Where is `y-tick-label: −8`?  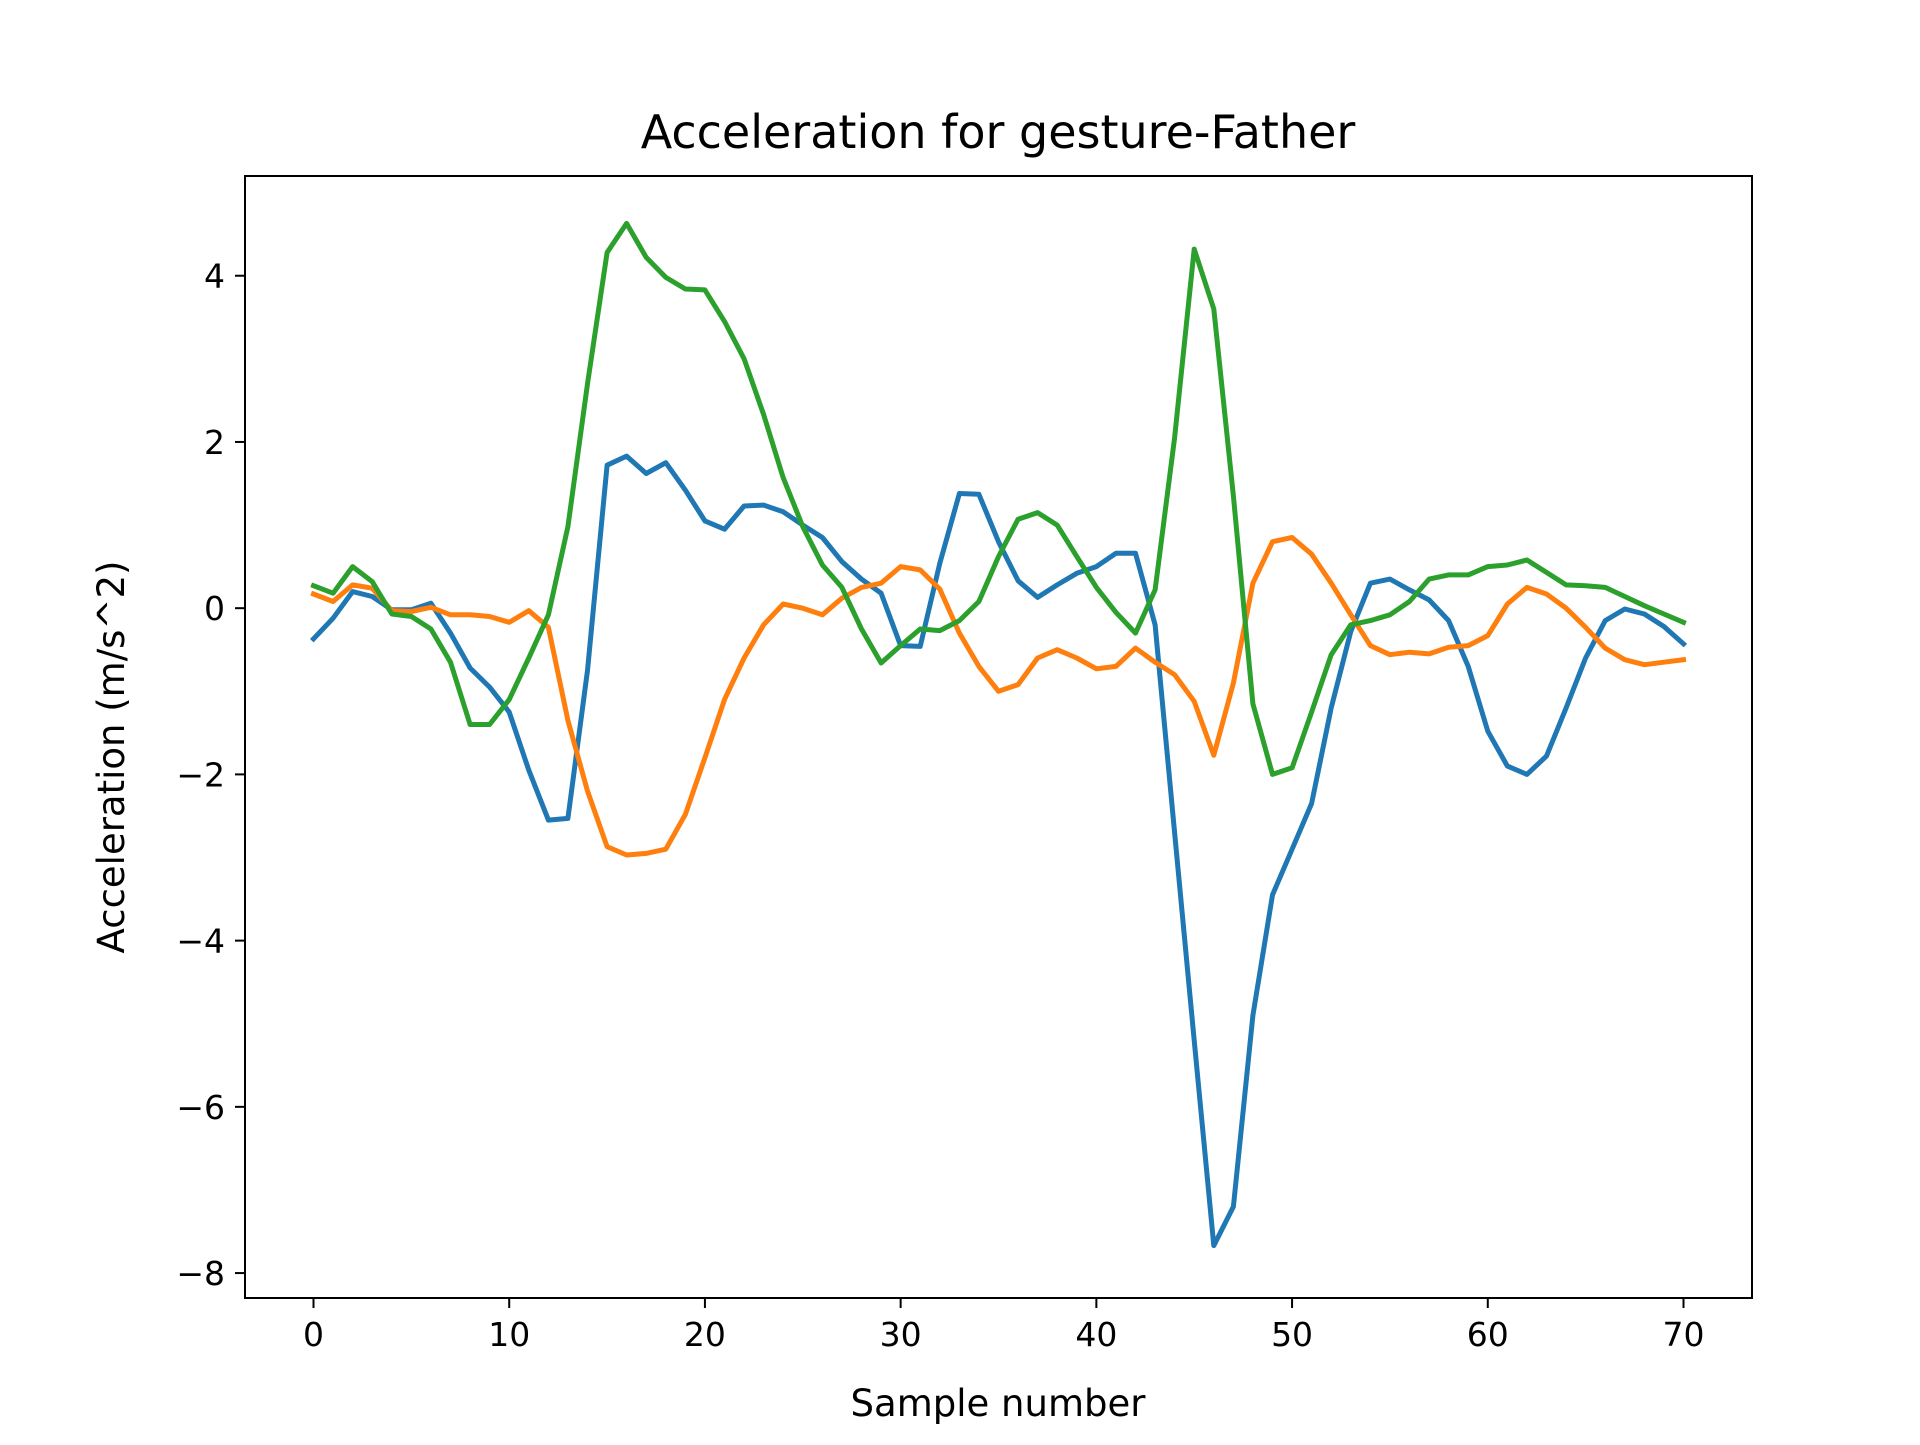 y-tick-label: −8 is located at coordinates (200, 1273).